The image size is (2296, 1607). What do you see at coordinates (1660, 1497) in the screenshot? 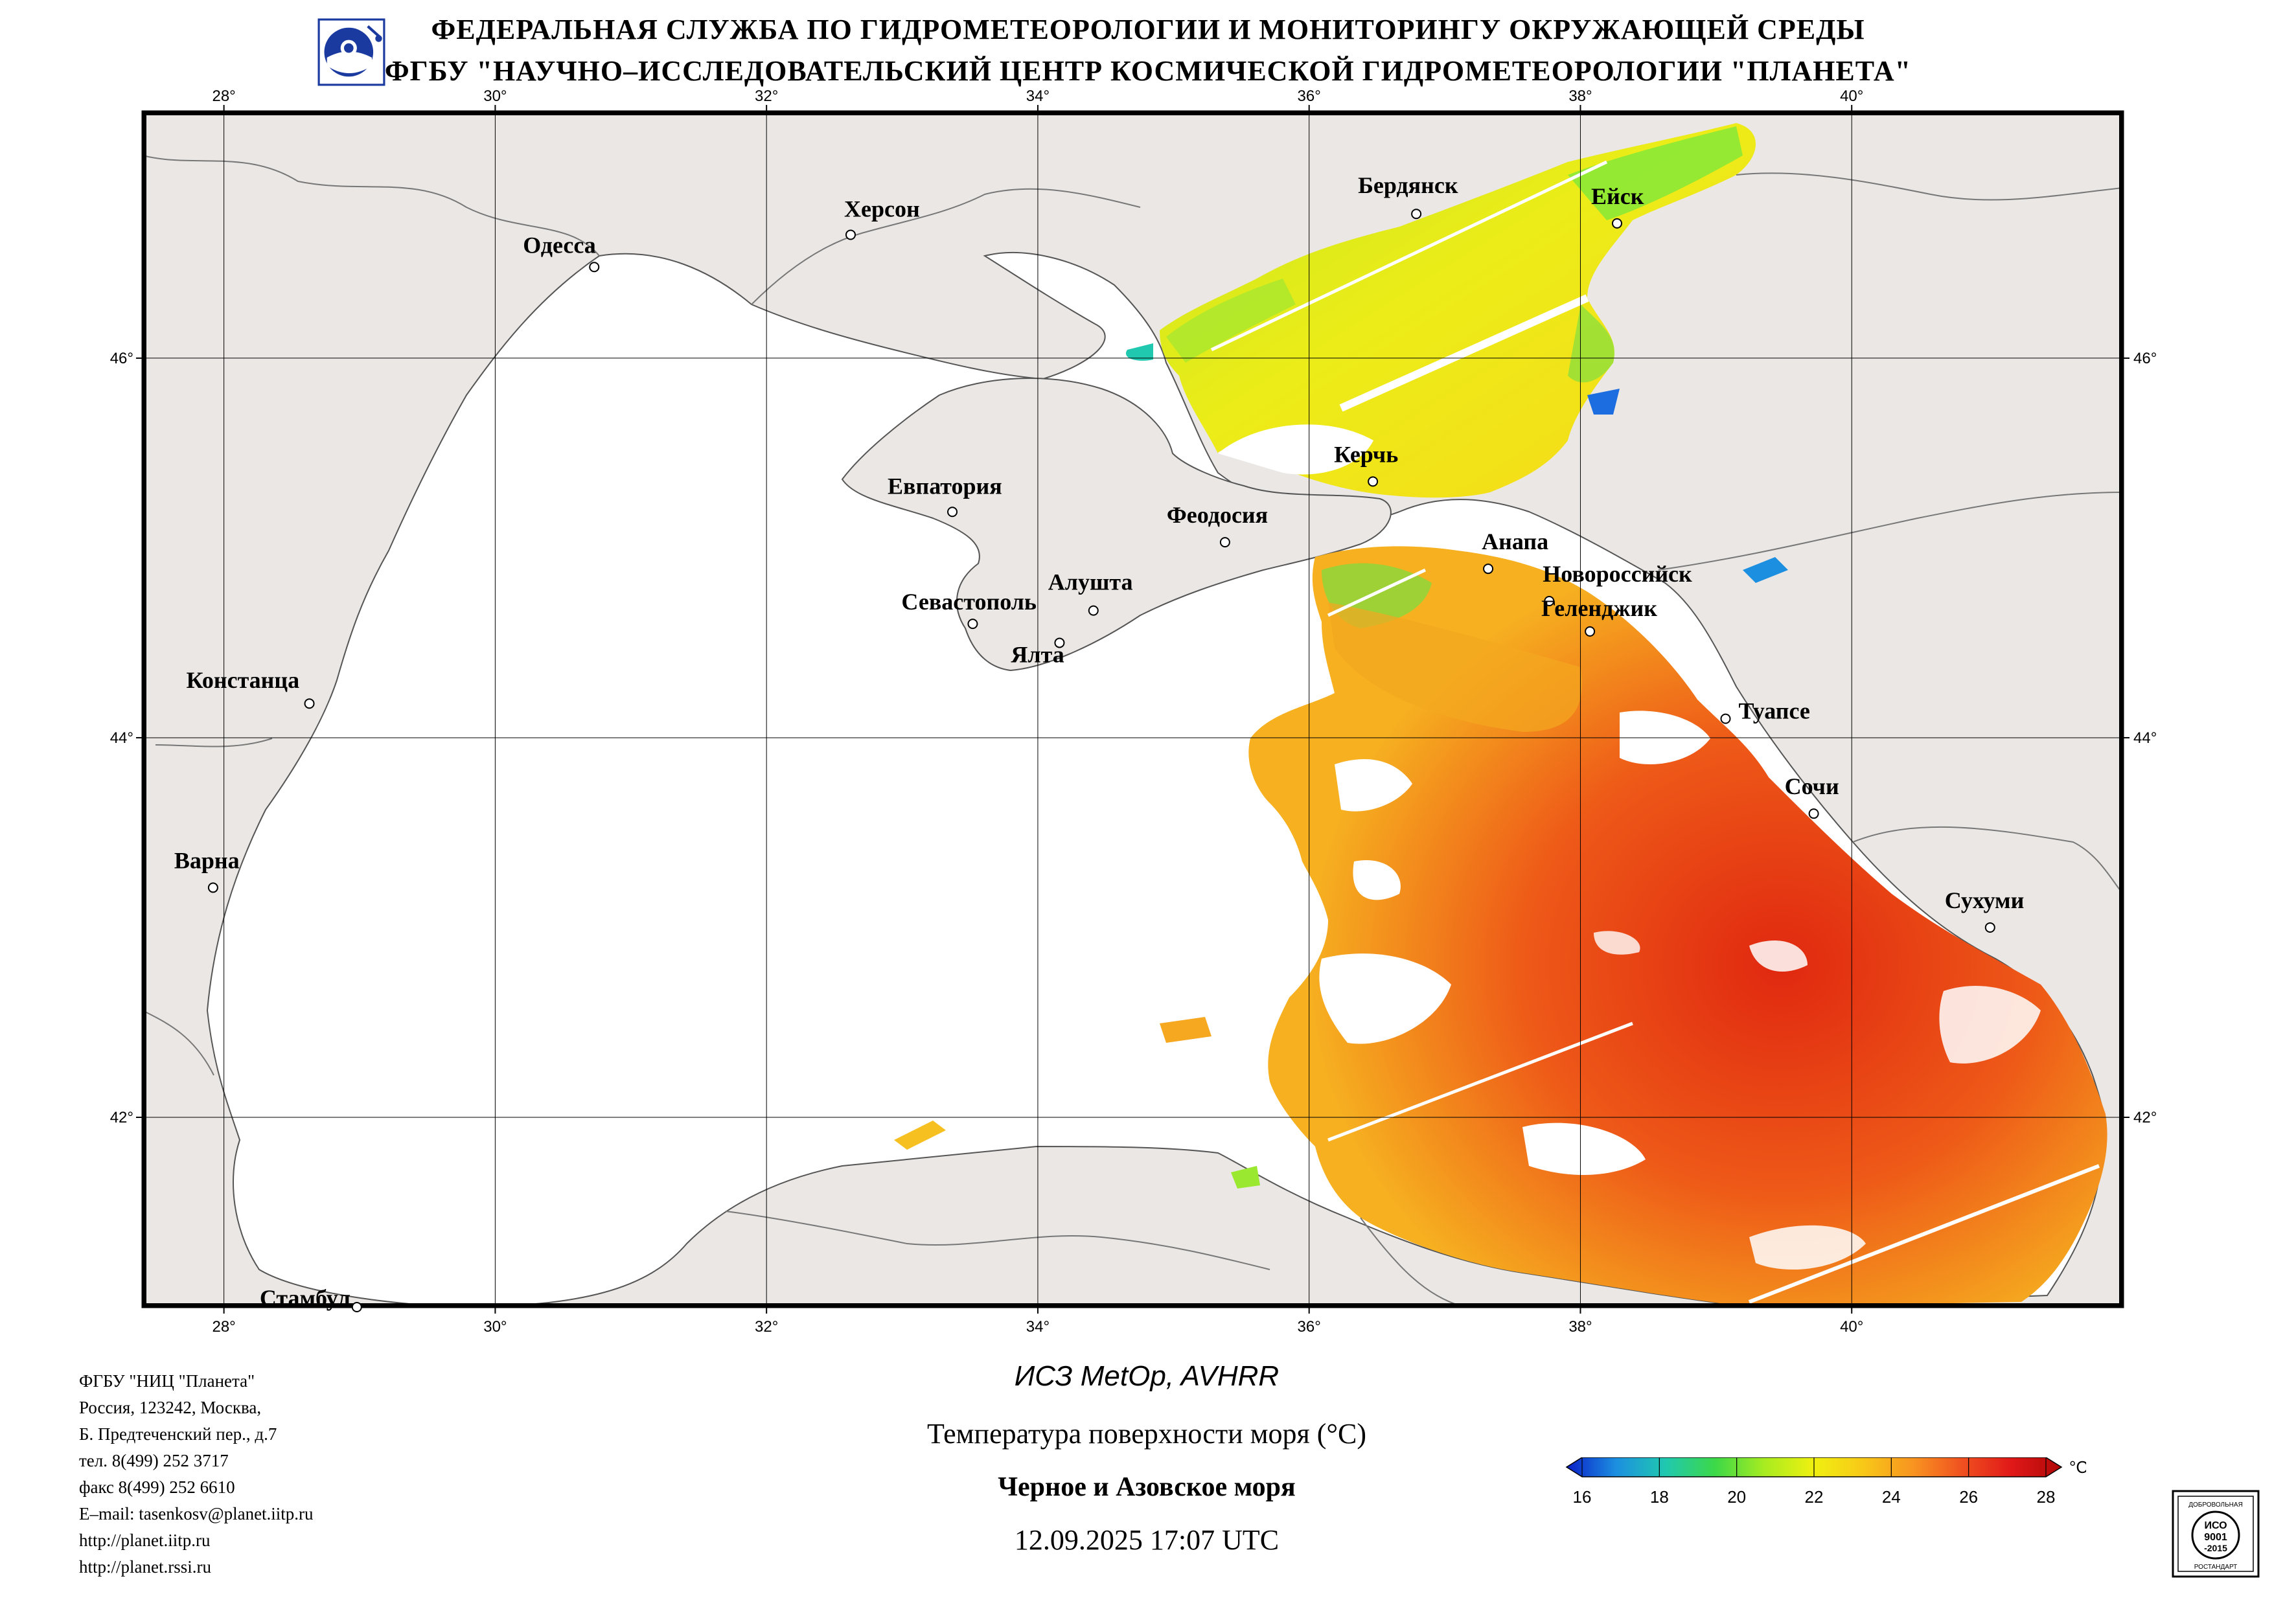
I see `colorbar-tick-label: 18` at bounding box center [1660, 1497].